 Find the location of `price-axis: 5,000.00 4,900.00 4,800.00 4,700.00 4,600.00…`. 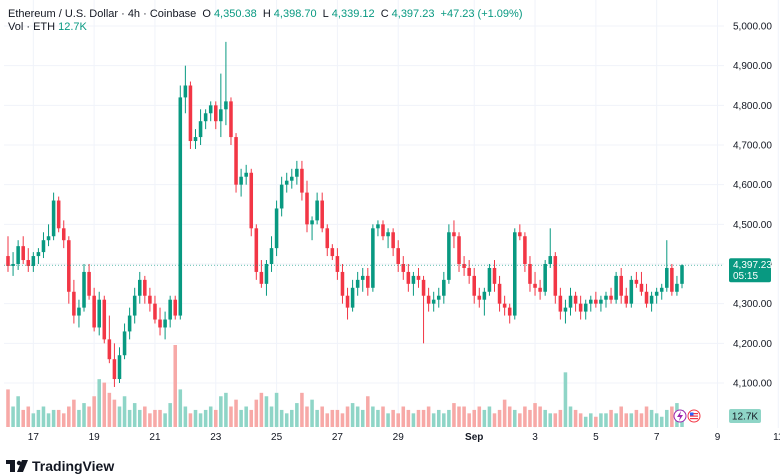

price-axis: 5,000.00 4,900.00 4,800.00 4,700.00 4,600.00… is located at coordinates (752, 206).